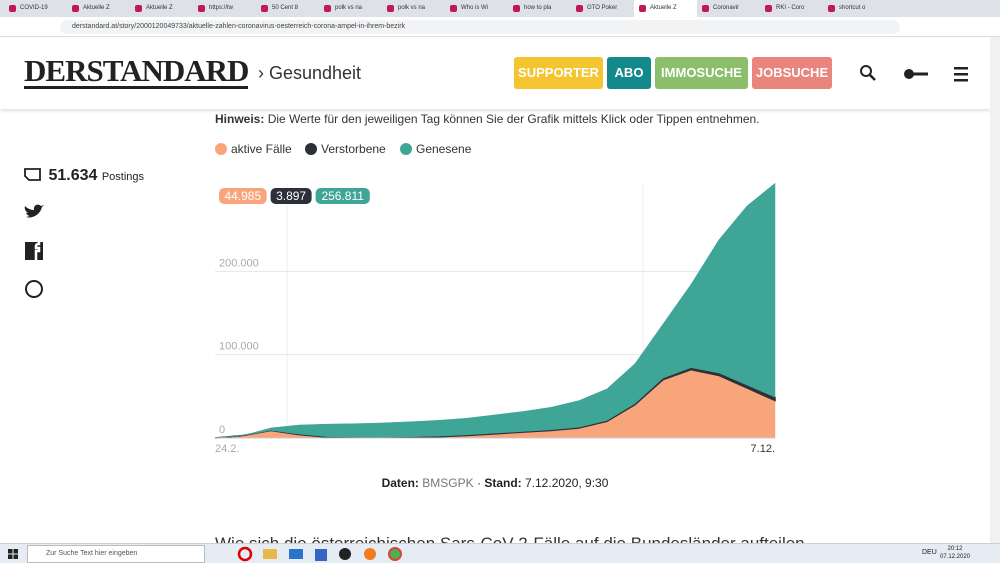 Image resolution: width=1000 pixels, height=563 pixels. Describe the element at coordinates (955, 553) in the screenshot. I see `clock: 20:12 07.12.2020` at that location.